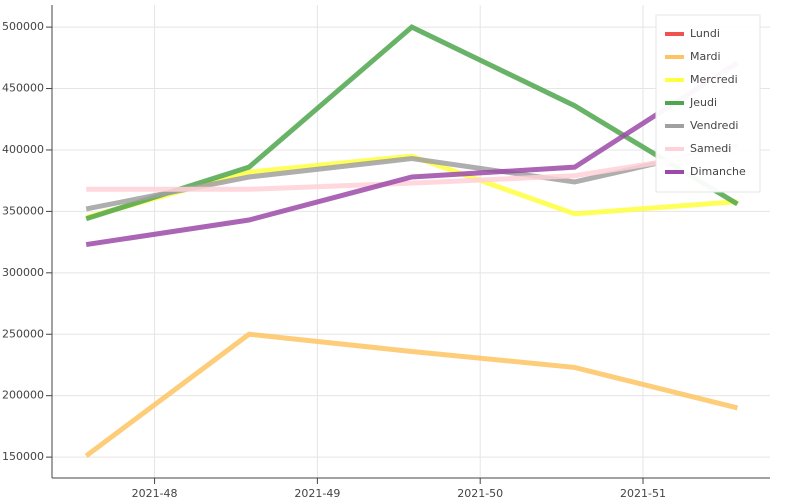 This screenshot has height=504, width=800. Describe the element at coordinates (714, 125) in the screenshot. I see `legend-label: Vendredi` at that location.